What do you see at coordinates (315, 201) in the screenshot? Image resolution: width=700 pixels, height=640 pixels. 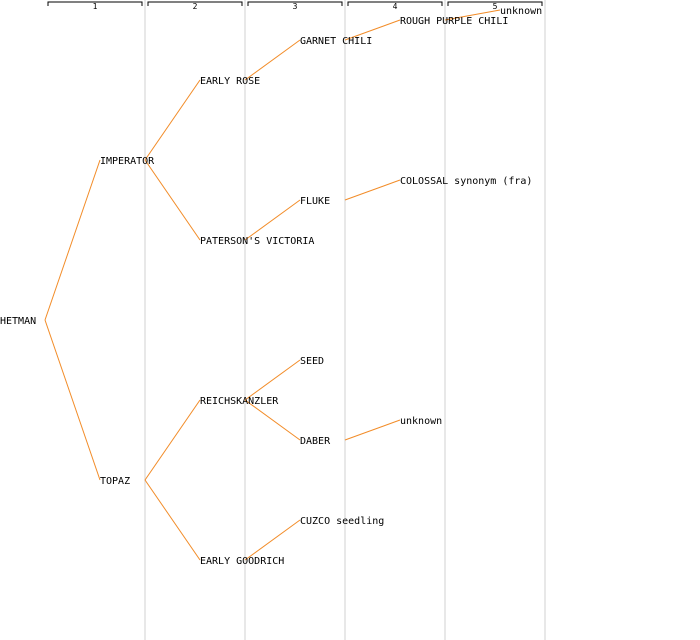 I see `variety-link: FLUKE` at bounding box center [315, 201].